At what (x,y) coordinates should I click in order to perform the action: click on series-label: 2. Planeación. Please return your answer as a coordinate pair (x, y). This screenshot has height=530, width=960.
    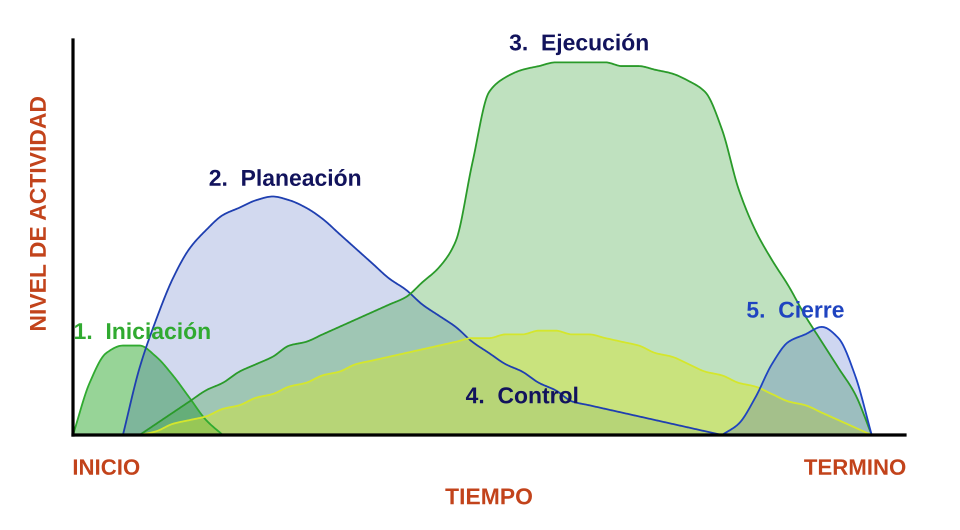
    Looking at the image, I should click on (285, 177).